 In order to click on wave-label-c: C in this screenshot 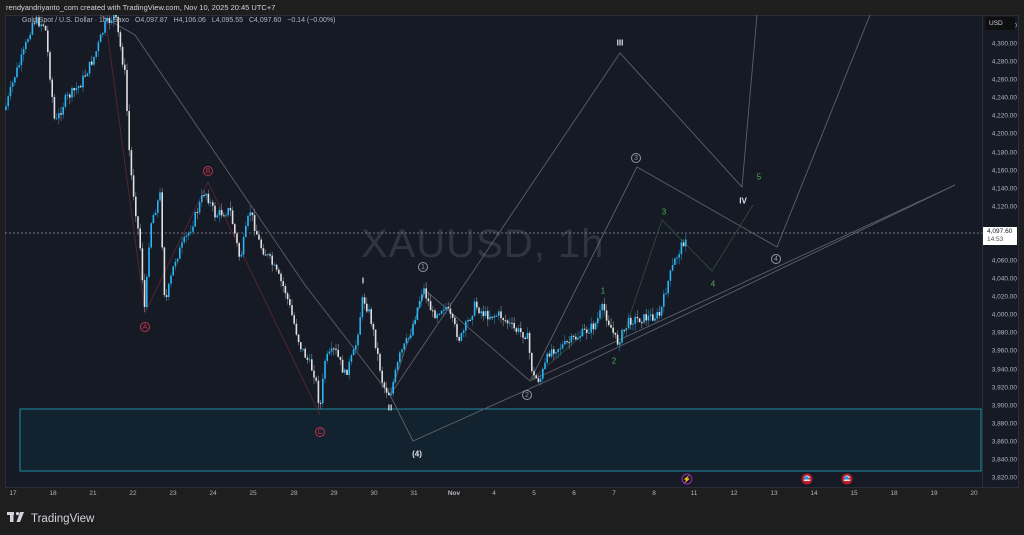, I will do `click(320, 432)`.